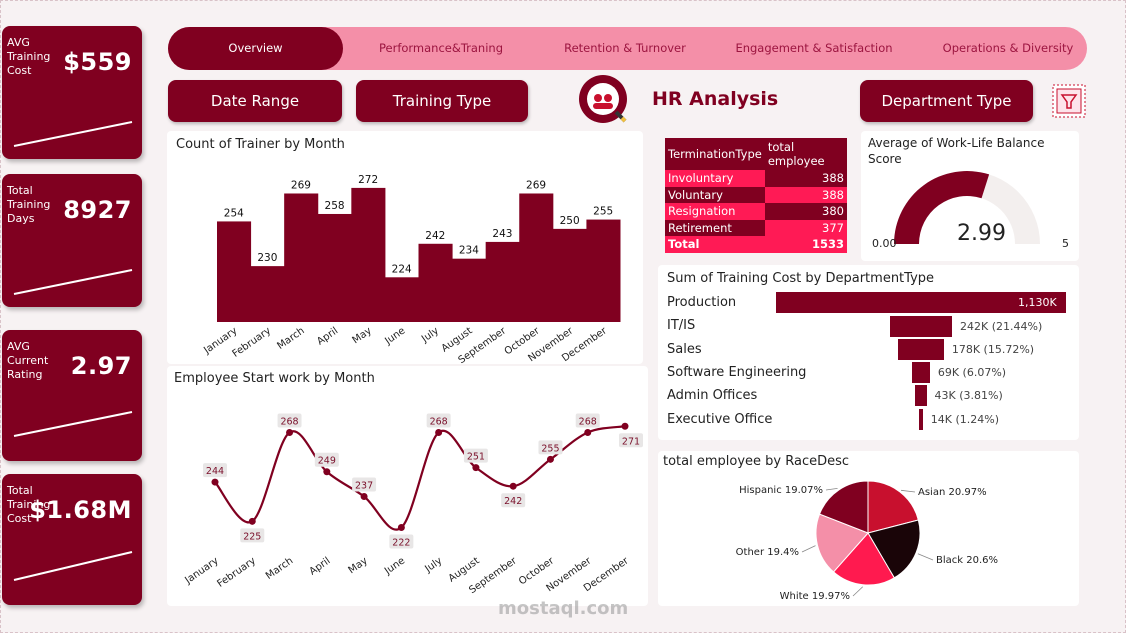 The image size is (1126, 633). Describe the element at coordinates (767, 552) in the screenshot. I see `pie-label: Other 19.4%` at that location.